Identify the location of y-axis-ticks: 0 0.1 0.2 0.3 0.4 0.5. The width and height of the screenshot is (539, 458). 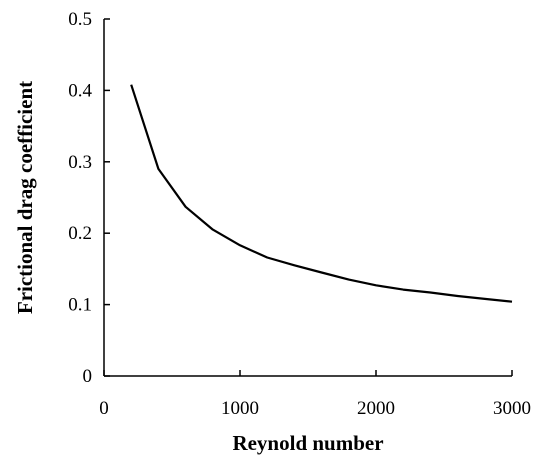
(89, 198).